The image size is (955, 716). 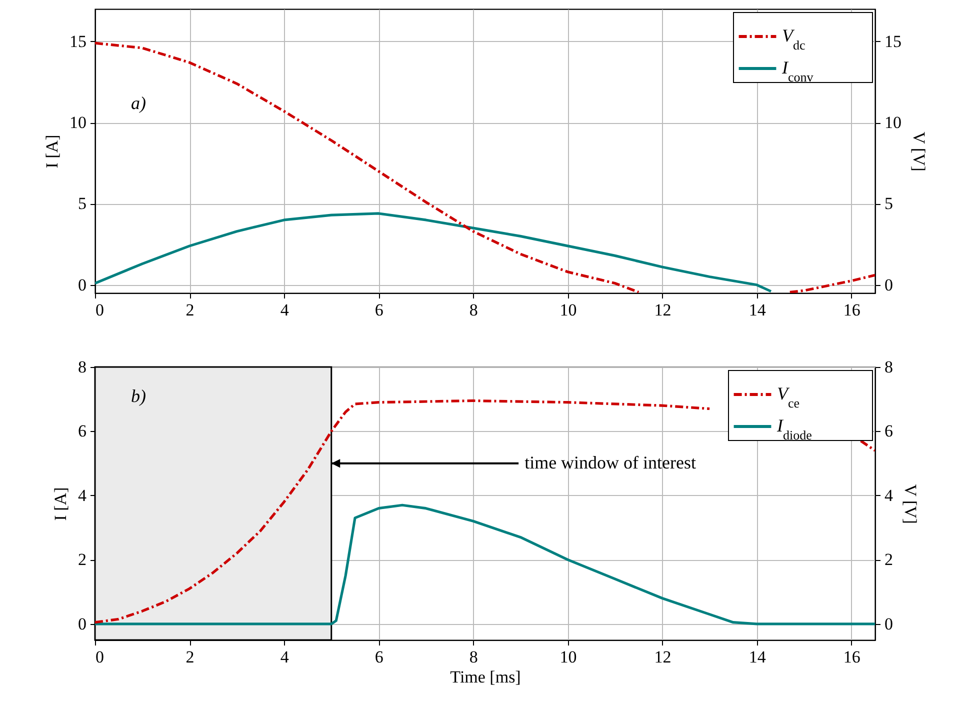 What do you see at coordinates (610, 462) in the screenshot?
I see `annotation: time window of interest` at bounding box center [610, 462].